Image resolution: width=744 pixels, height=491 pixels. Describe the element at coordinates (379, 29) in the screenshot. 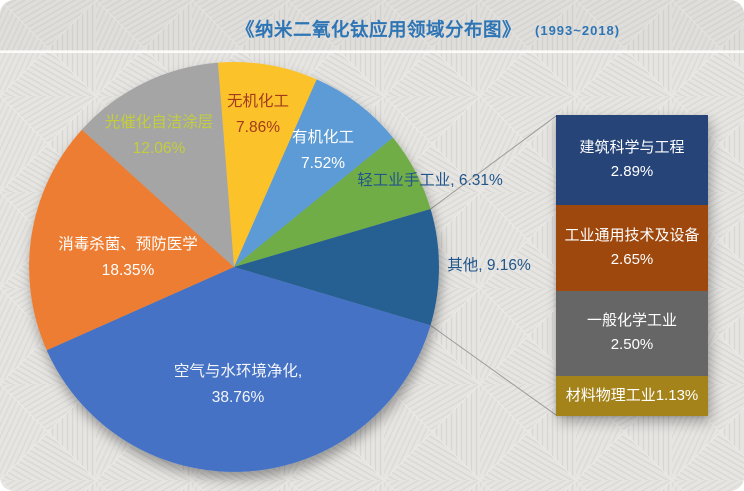

I see `chart-title: 《纳米二氧化钛应用领域分布图》` at that location.